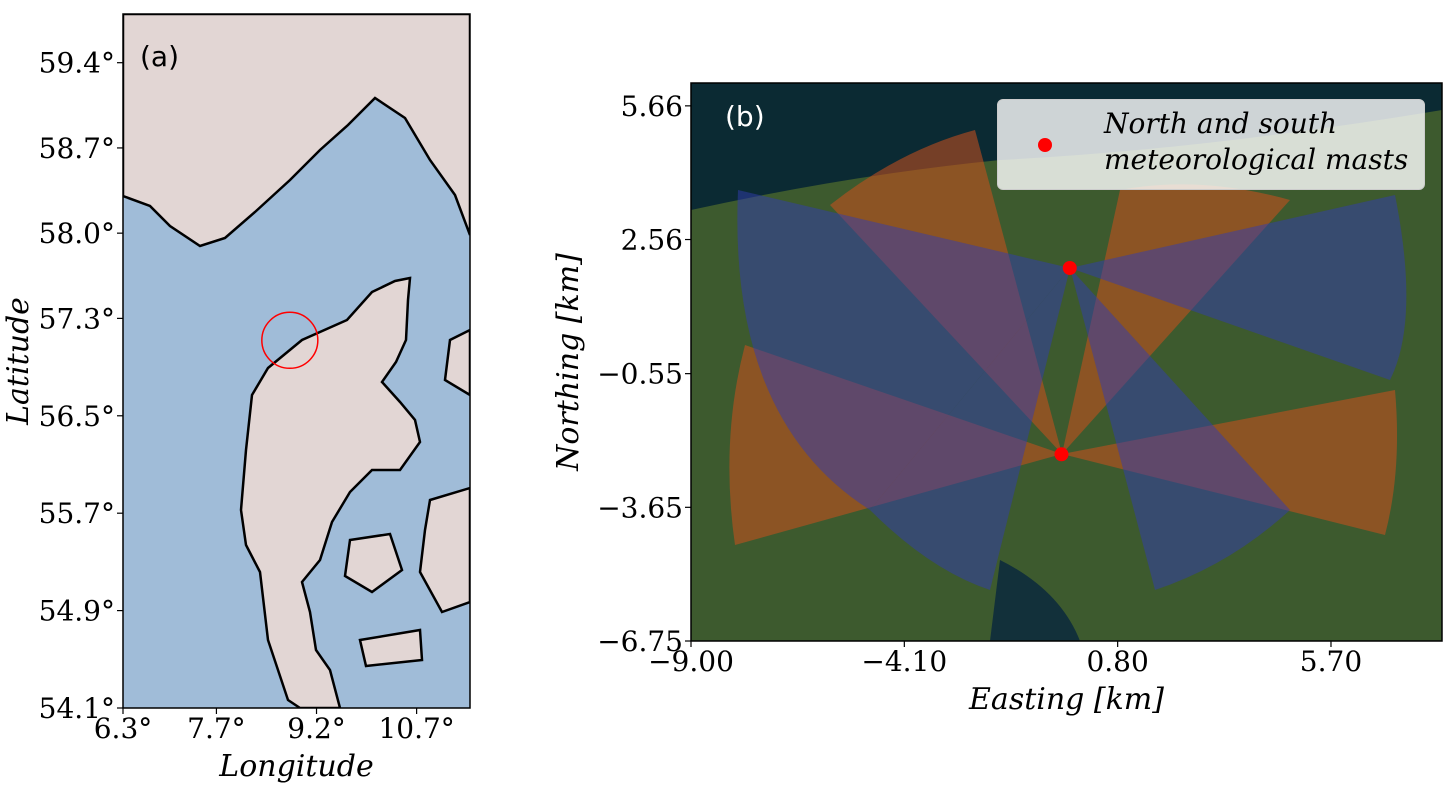 The height and width of the screenshot is (795, 1456). I want to click on y-tick-label: 58.7°, so click(77, 148).